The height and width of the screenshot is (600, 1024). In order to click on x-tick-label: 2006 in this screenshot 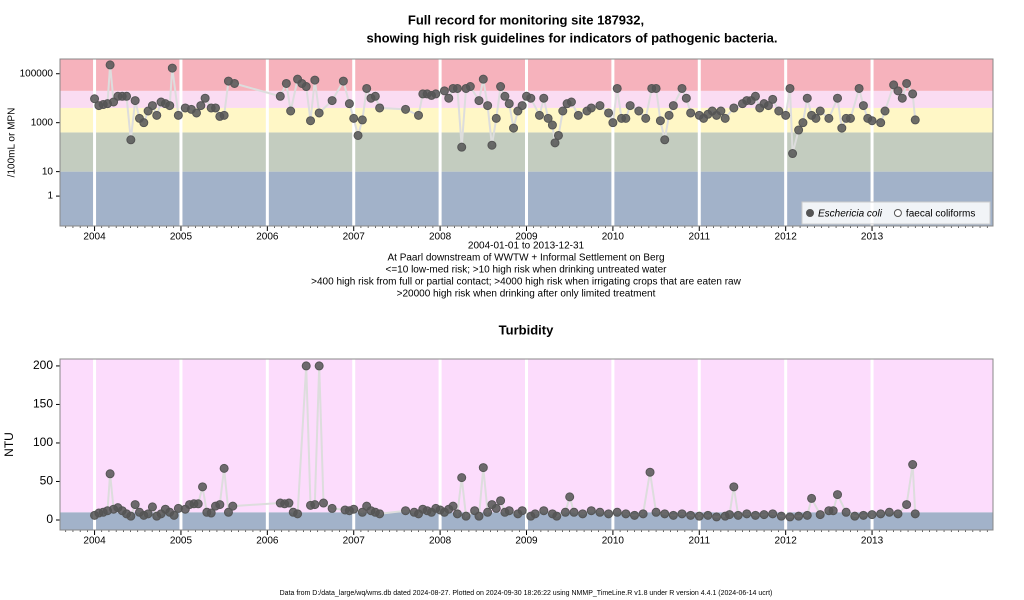, I will do `click(267, 237)`.